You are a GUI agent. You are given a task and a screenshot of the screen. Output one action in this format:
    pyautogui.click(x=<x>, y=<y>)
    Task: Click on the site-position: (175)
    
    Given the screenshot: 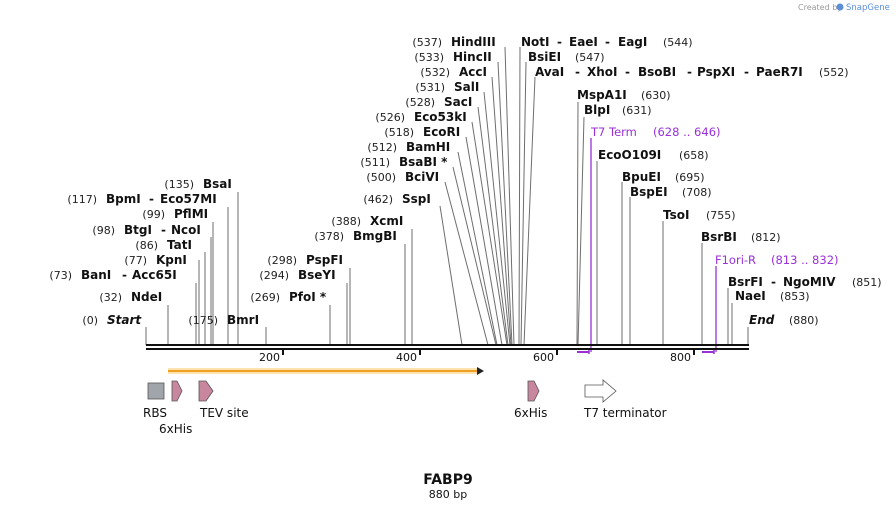 What is the action you would take?
    pyautogui.click(x=203, y=320)
    